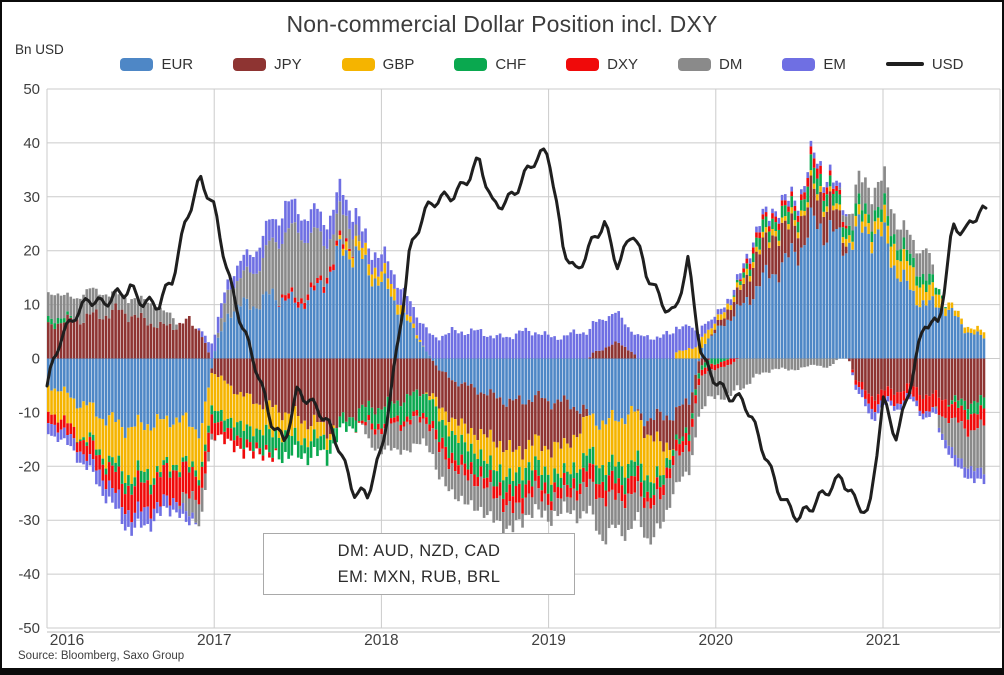  What do you see at coordinates (799, 64) in the screenshot?
I see `em-swatch-icon` at bounding box center [799, 64].